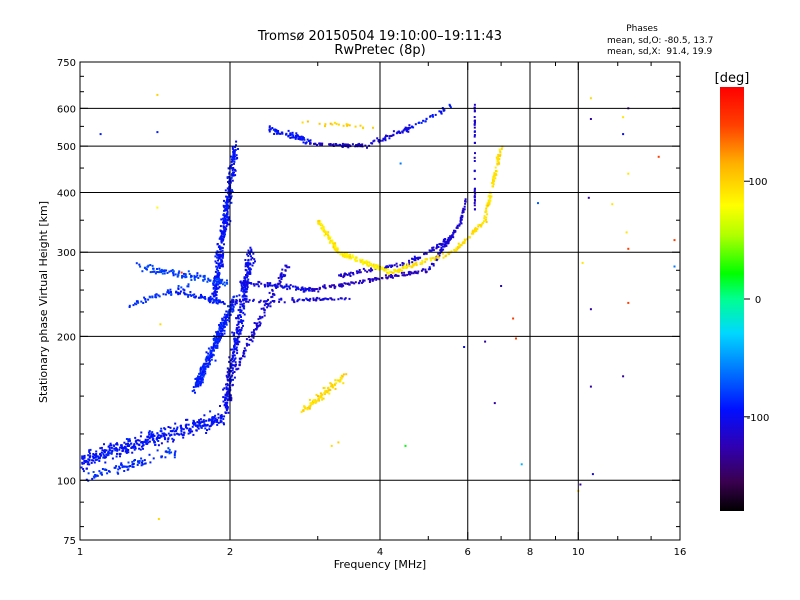  What do you see at coordinates (732, 299) in the screenshot?
I see `colorbar-gradient` at bounding box center [732, 299].